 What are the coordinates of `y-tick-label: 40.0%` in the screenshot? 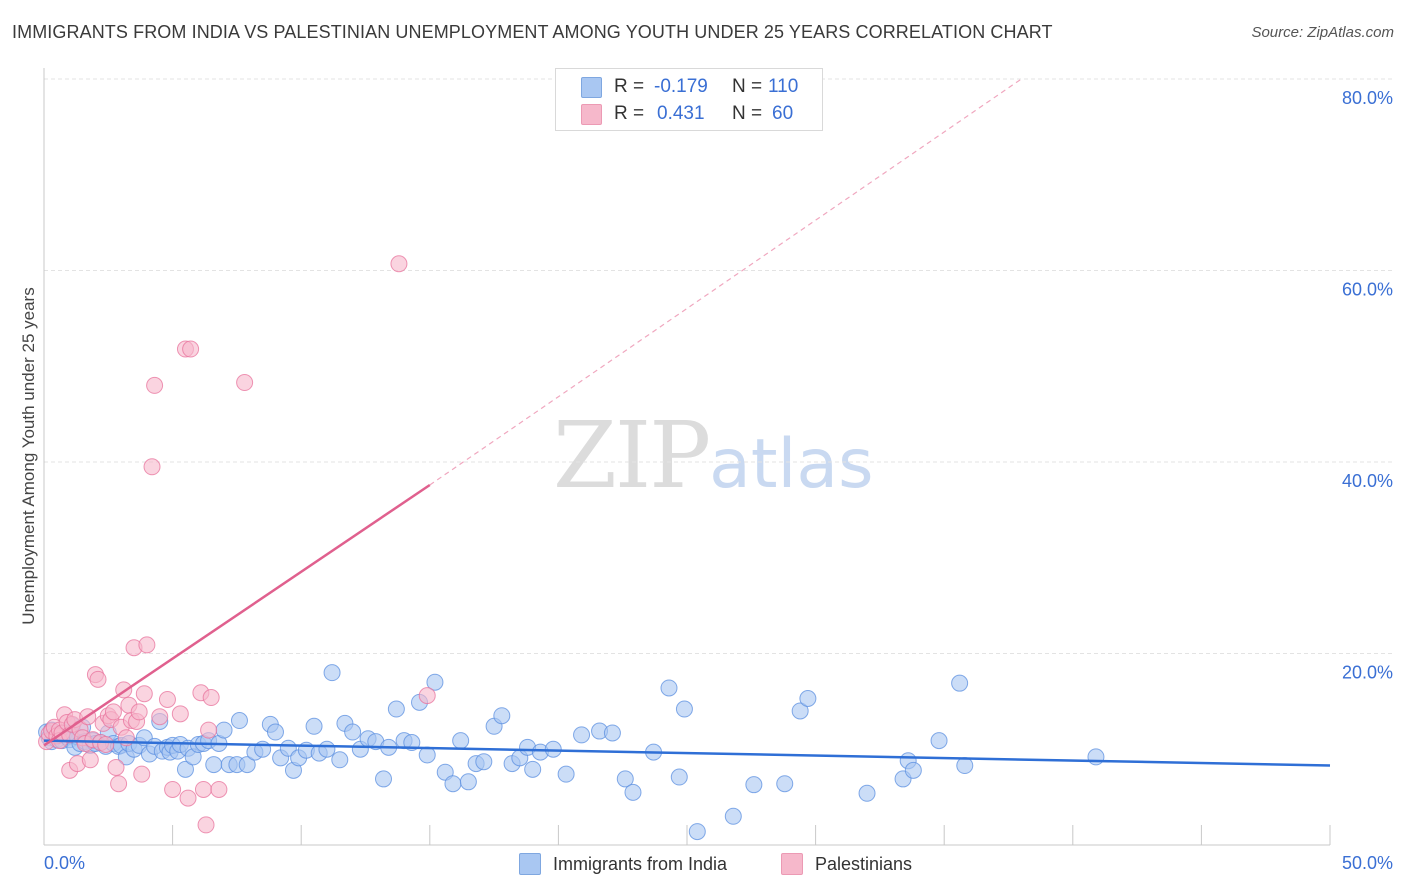 It's located at (1367, 481).